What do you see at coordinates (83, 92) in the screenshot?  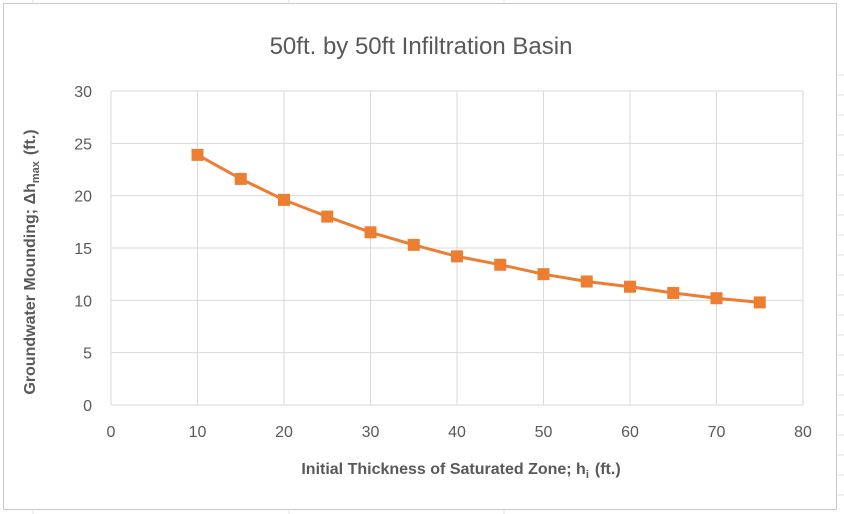 I see `y-tick-label: 30` at bounding box center [83, 92].